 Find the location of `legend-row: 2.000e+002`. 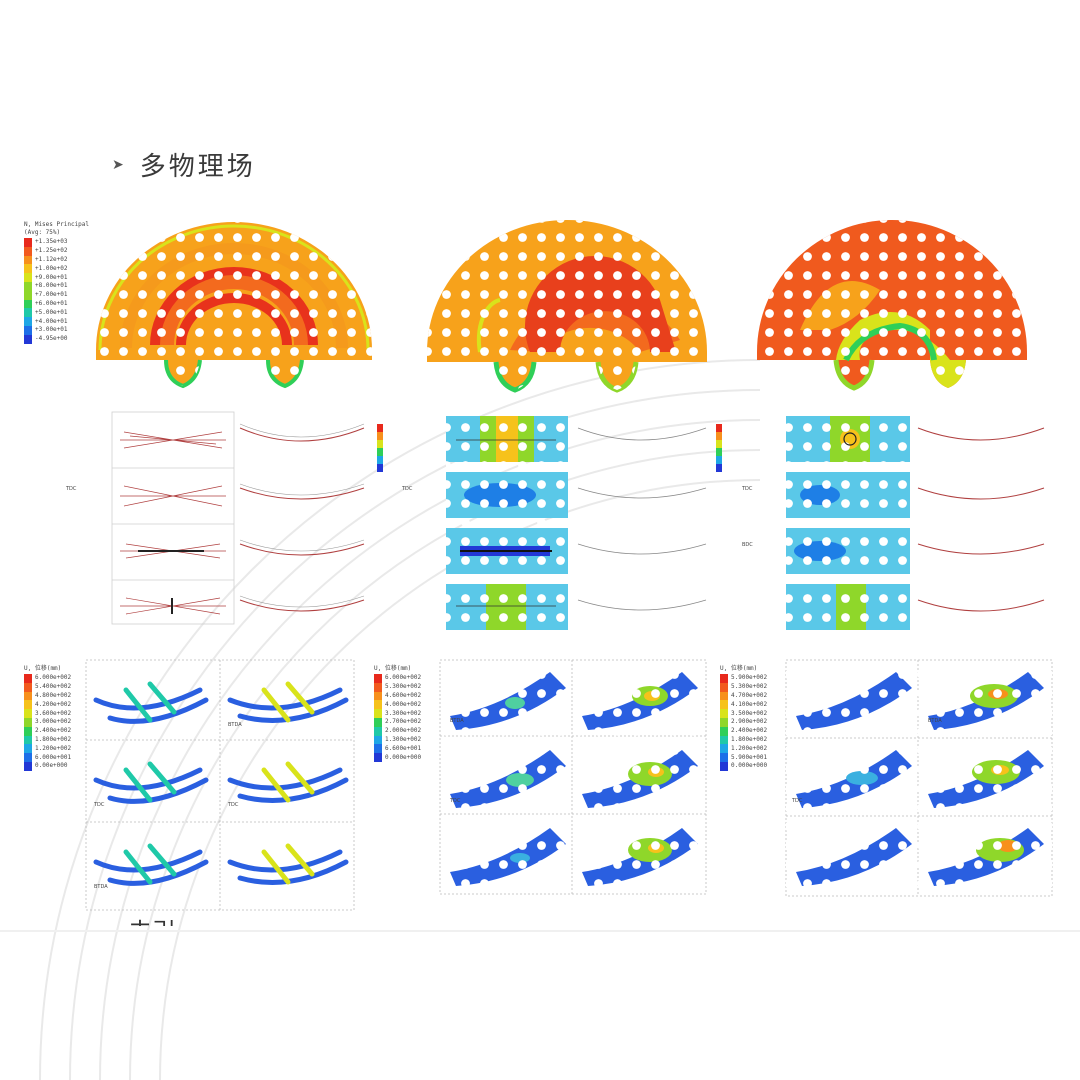

legend-row: 2.000e+002 is located at coordinates (397, 731).